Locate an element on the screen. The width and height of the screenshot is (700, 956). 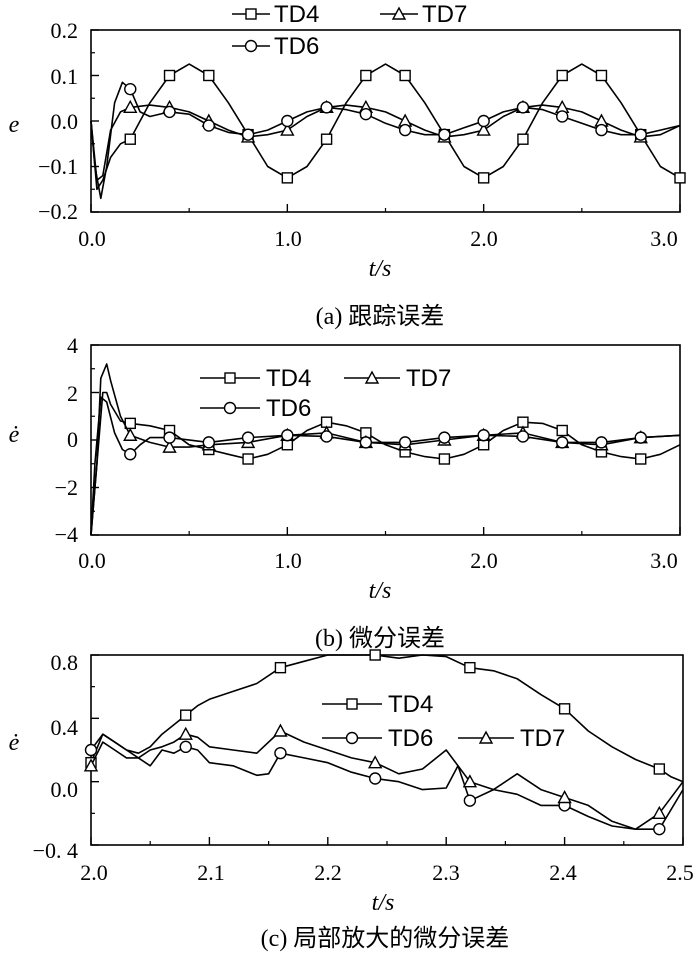
panel-b-xtick-0: 0.0 is located at coordinates (92, 560).